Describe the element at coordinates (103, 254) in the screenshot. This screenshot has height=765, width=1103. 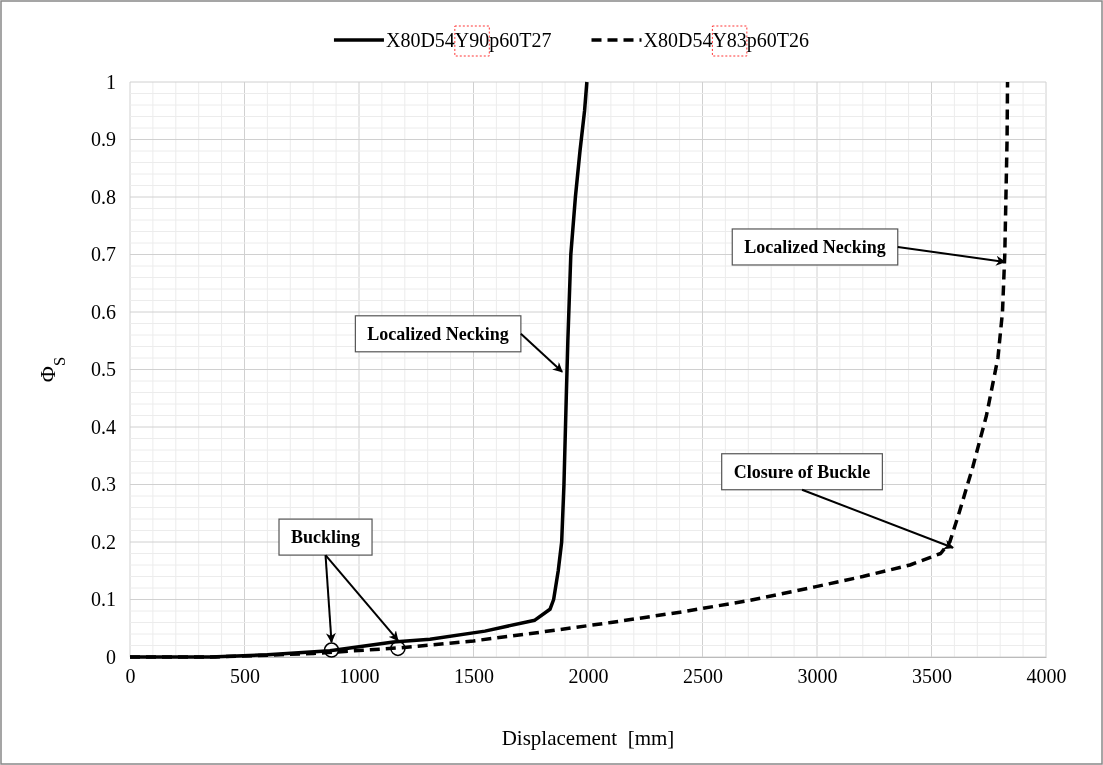
I see `y-tick-label: 0.7` at that location.